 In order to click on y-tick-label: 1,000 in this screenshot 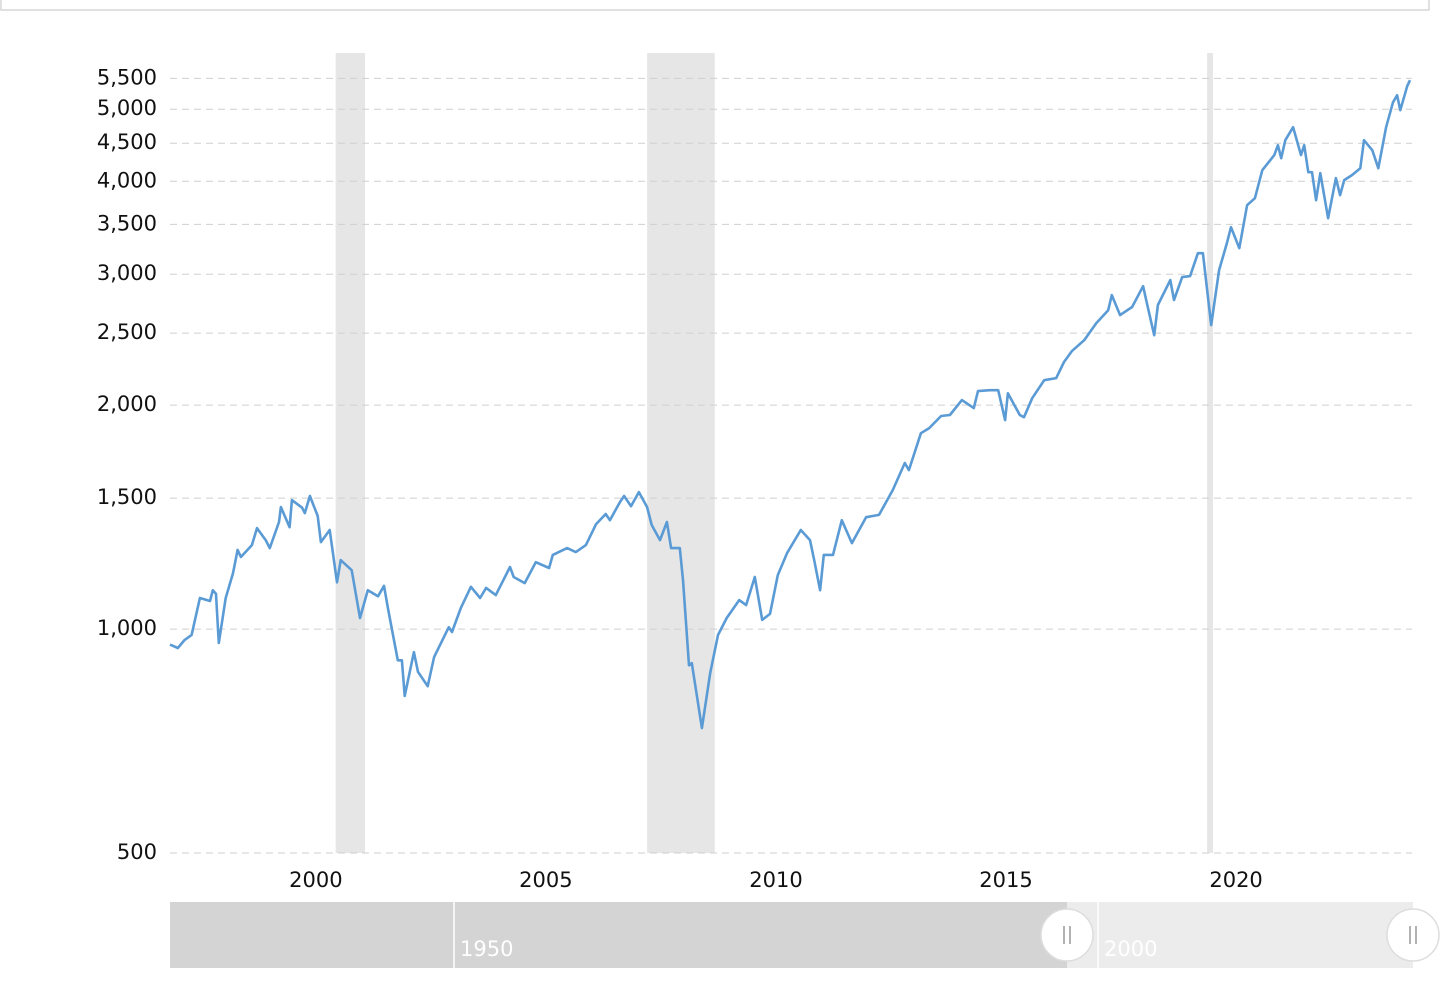, I will do `click(127, 628)`.